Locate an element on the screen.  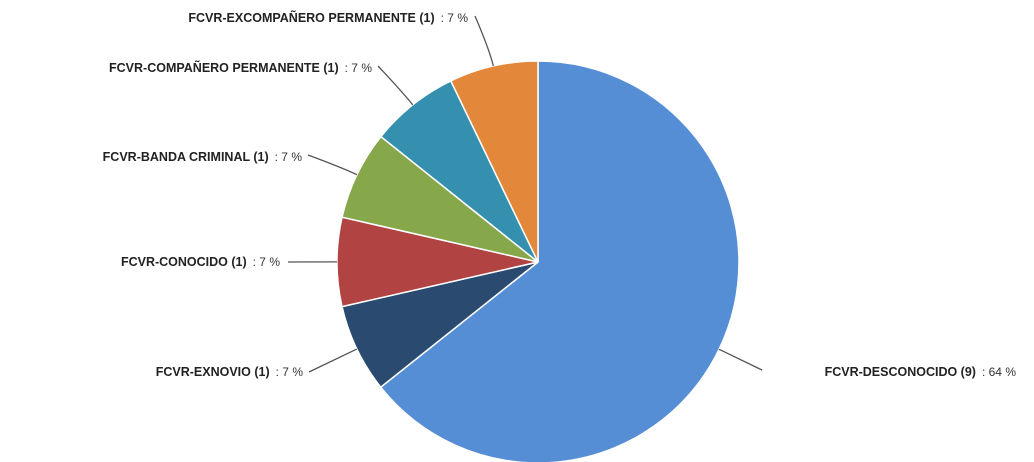
slice-label-fcvr-compa-ero-permanente: FCVR-COMPAÑERO PERMANENTE (1) : 7 % is located at coordinates (240, 67).